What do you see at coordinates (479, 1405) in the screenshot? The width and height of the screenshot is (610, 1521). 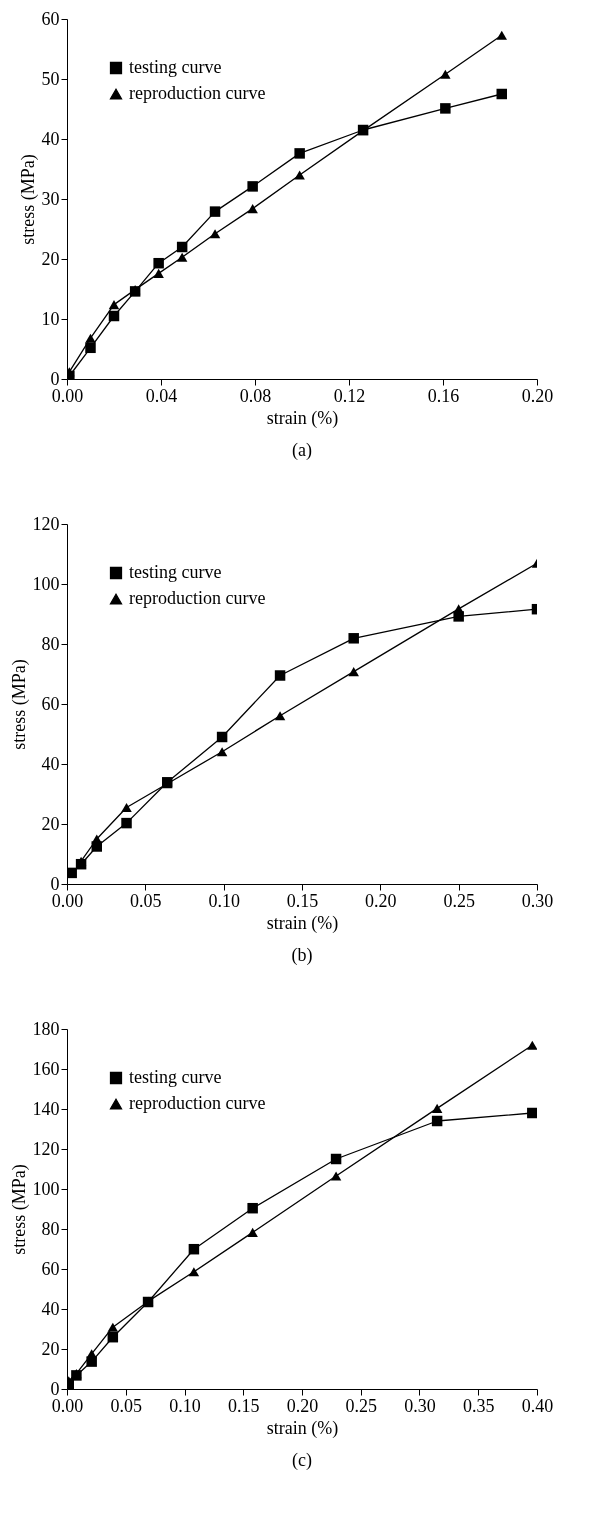 I see `x-tick-label: 0.35` at bounding box center [479, 1405].